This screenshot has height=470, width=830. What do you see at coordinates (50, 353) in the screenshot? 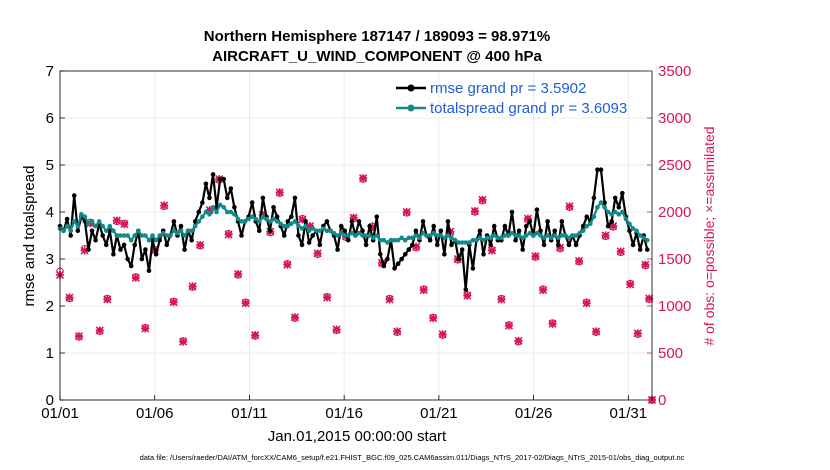
I see `y-tick-label: 1` at bounding box center [50, 353].